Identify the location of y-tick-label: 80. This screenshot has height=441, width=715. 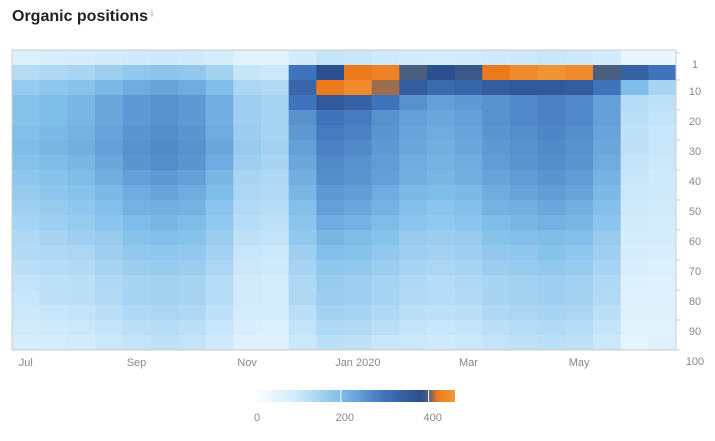
(695, 302).